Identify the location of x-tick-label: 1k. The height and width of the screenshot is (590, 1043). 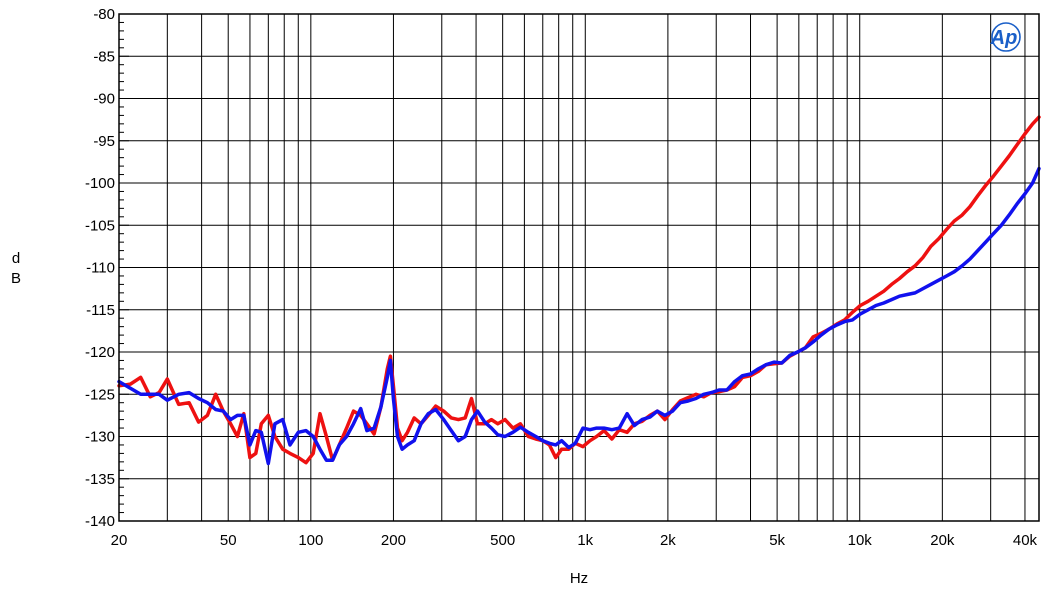
(585, 540).